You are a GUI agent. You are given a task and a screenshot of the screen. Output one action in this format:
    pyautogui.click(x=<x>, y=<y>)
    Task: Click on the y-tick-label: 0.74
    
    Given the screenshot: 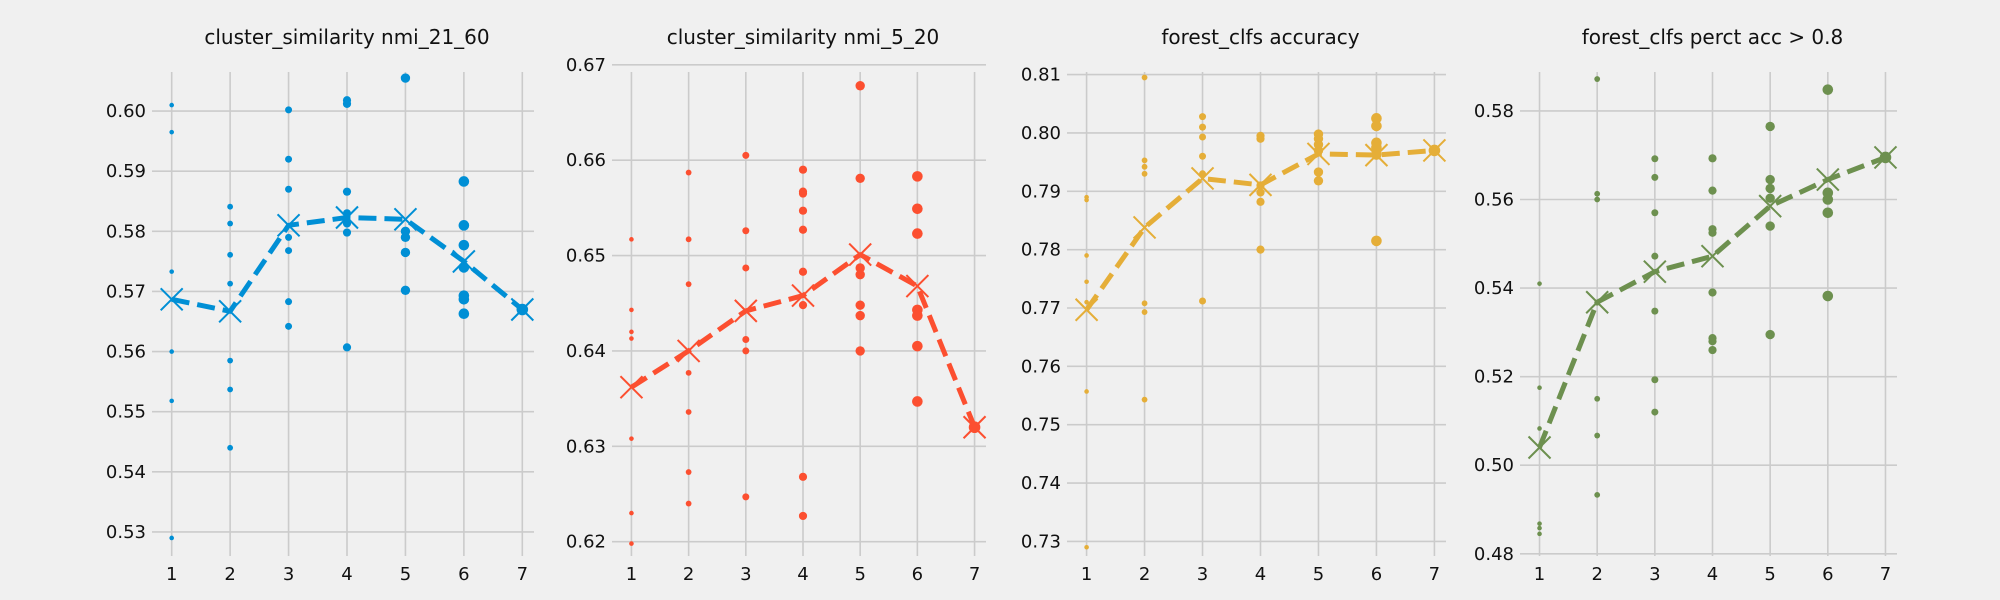 What is the action you would take?
    pyautogui.click(x=1041, y=483)
    